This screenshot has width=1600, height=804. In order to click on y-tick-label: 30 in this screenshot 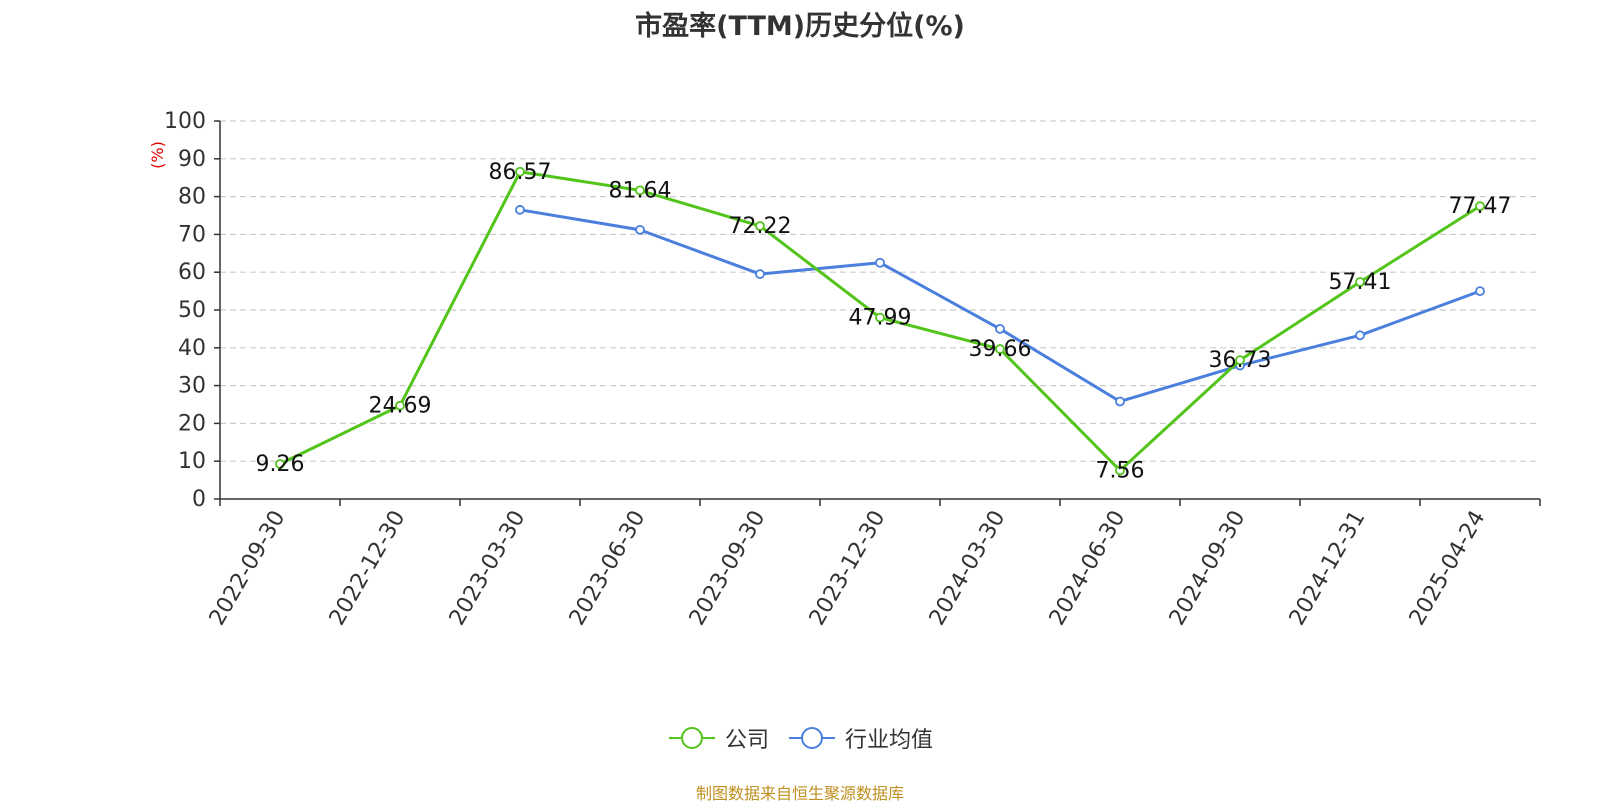, I will do `click(192, 386)`.